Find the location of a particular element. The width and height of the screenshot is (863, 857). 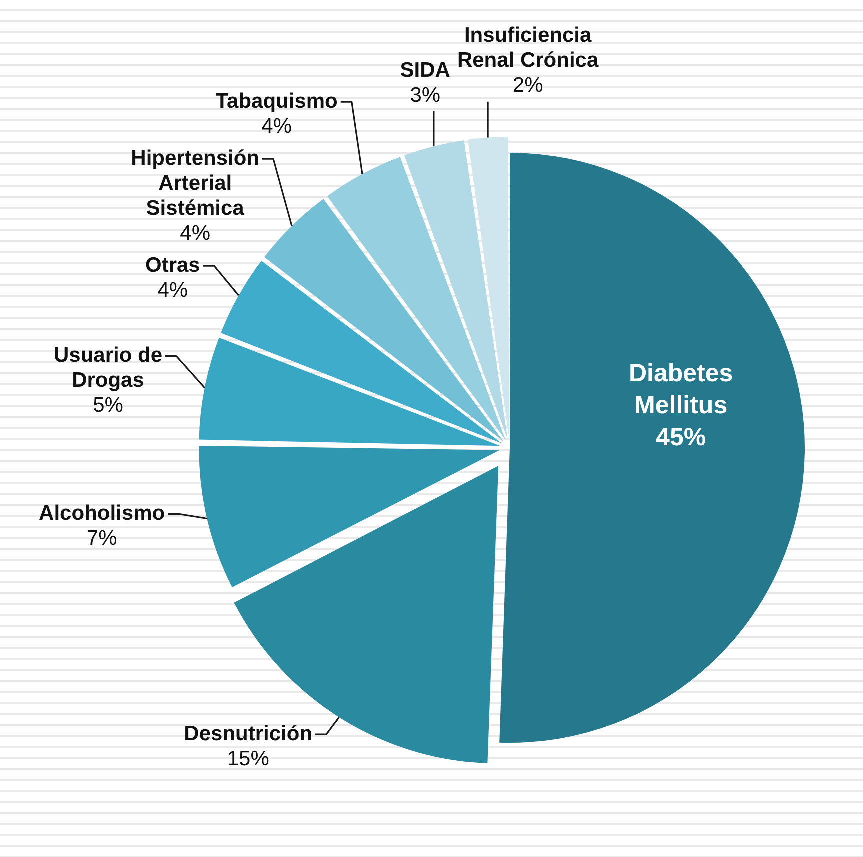

slice-label: Diabetes Mellitus is located at coordinates (681, 390).